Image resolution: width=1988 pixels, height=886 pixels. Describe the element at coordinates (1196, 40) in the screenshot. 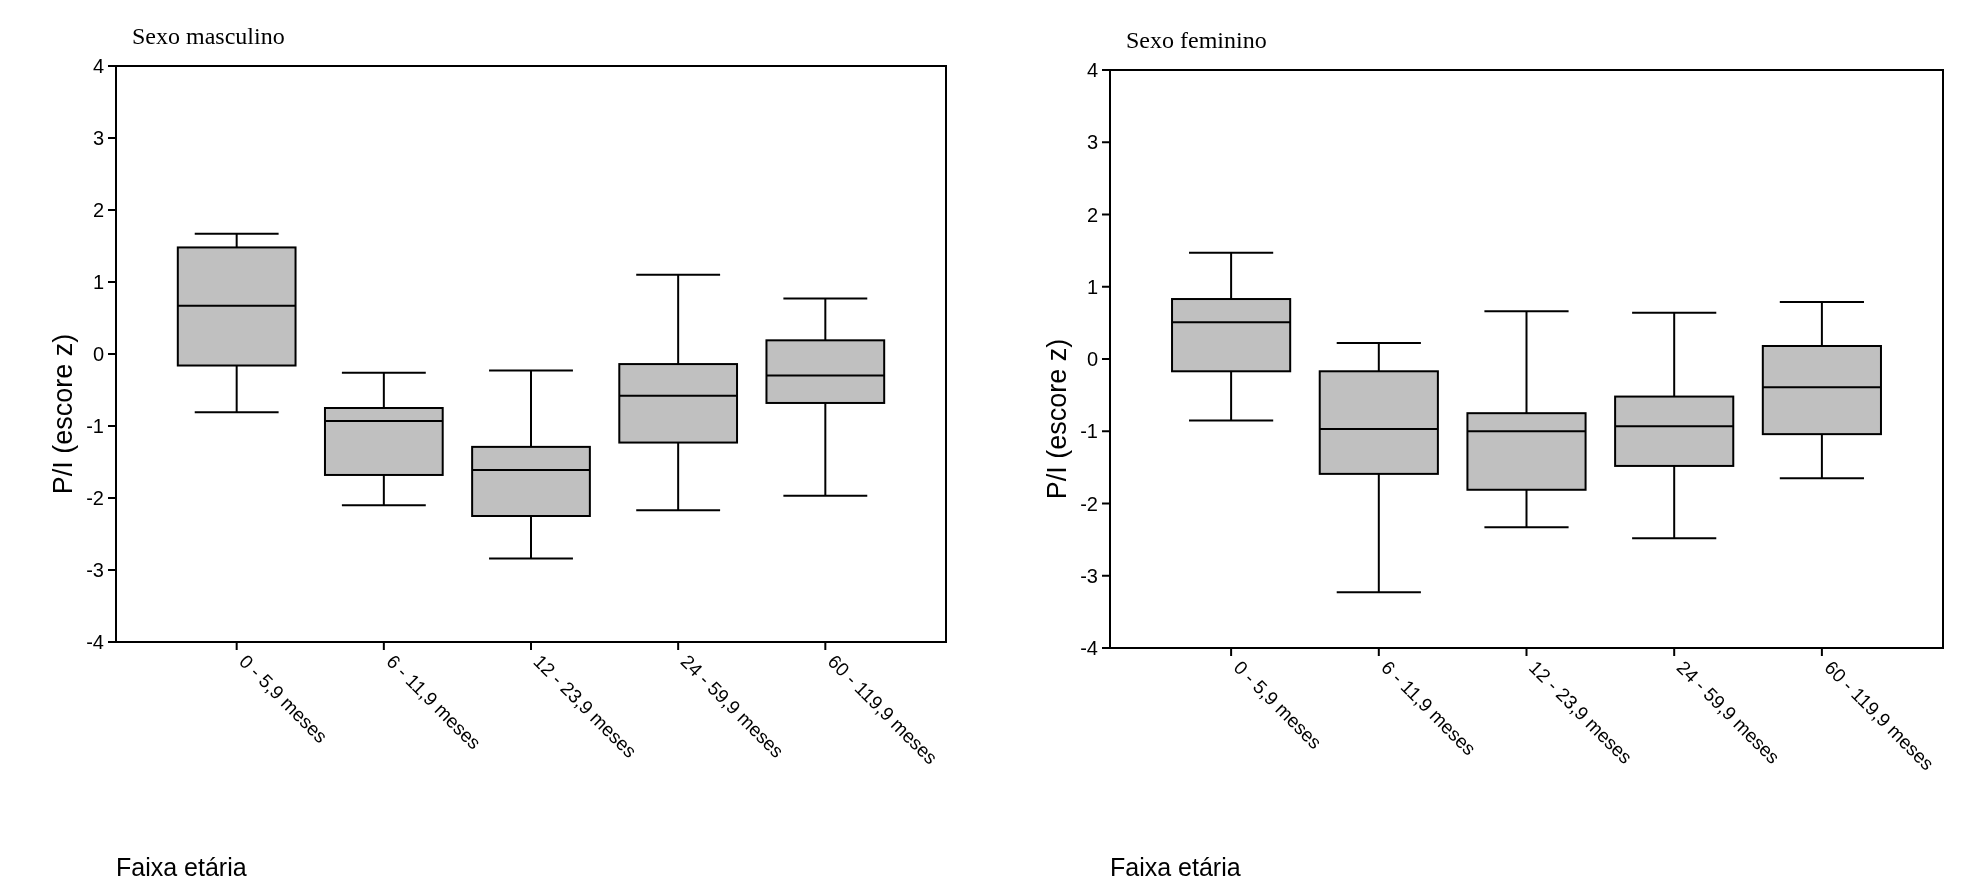

I see `chart-title: Sexo feminino` at that location.